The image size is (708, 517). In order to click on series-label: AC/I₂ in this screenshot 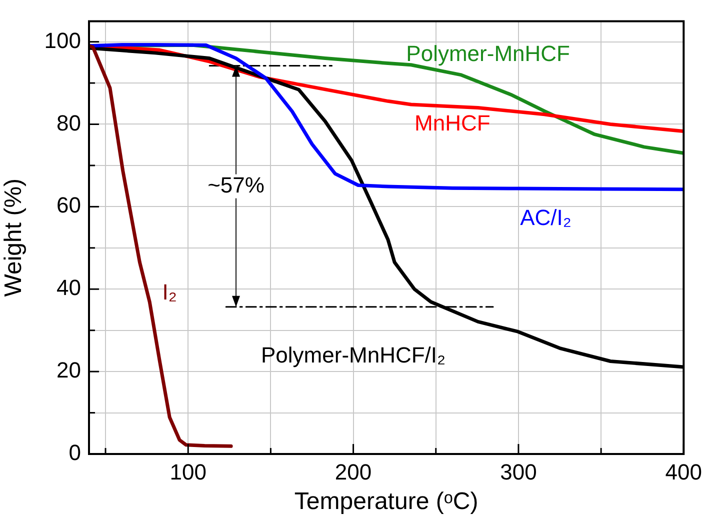, I will do `click(546, 217)`.